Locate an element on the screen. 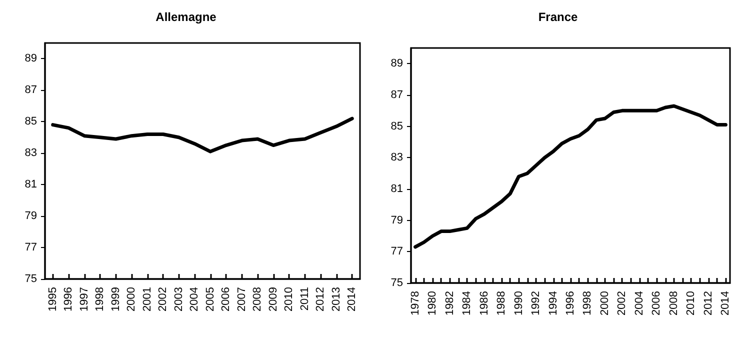 The width and height of the screenshot is (744, 337). x-tick-label: 1988 is located at coordinates (502, 303).